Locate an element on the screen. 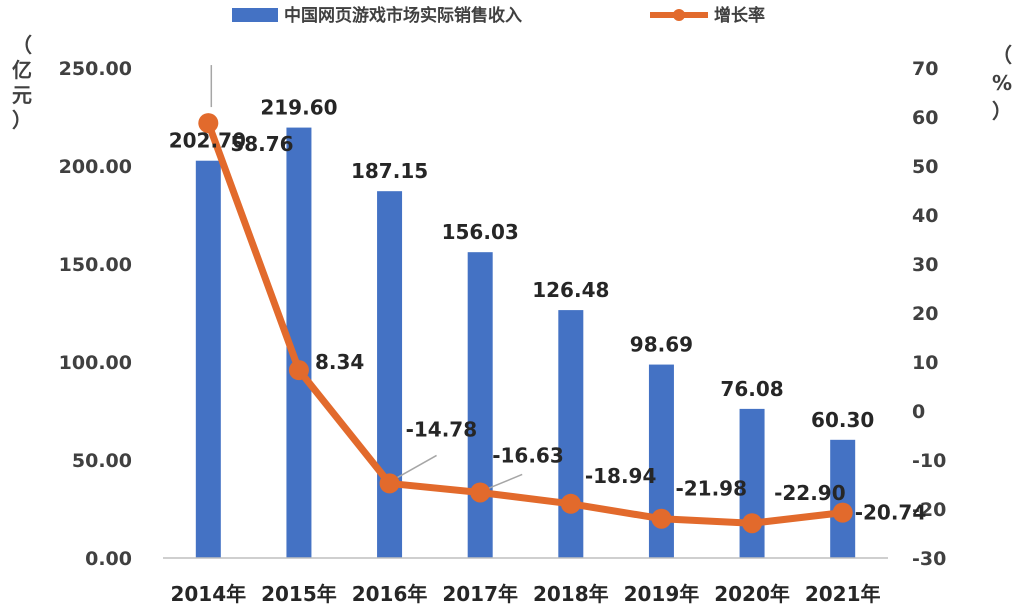 This screenshot has height=609, width=1022. left-axis-ticks: 0.00 50.00 100.00 150.00 200.00 250.00 is located at coordinates (95, 314).